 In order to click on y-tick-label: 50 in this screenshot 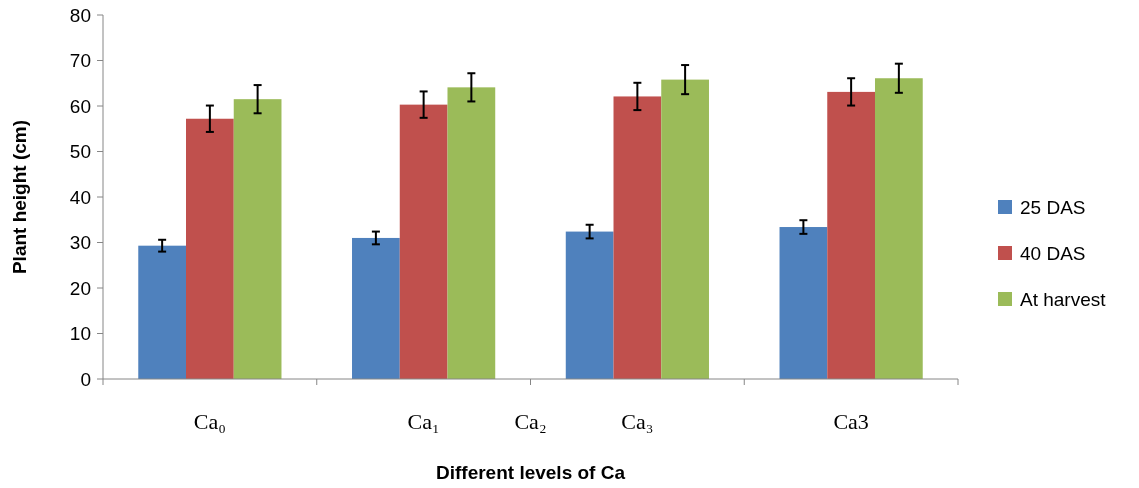, I will do `click(80, 152)`.